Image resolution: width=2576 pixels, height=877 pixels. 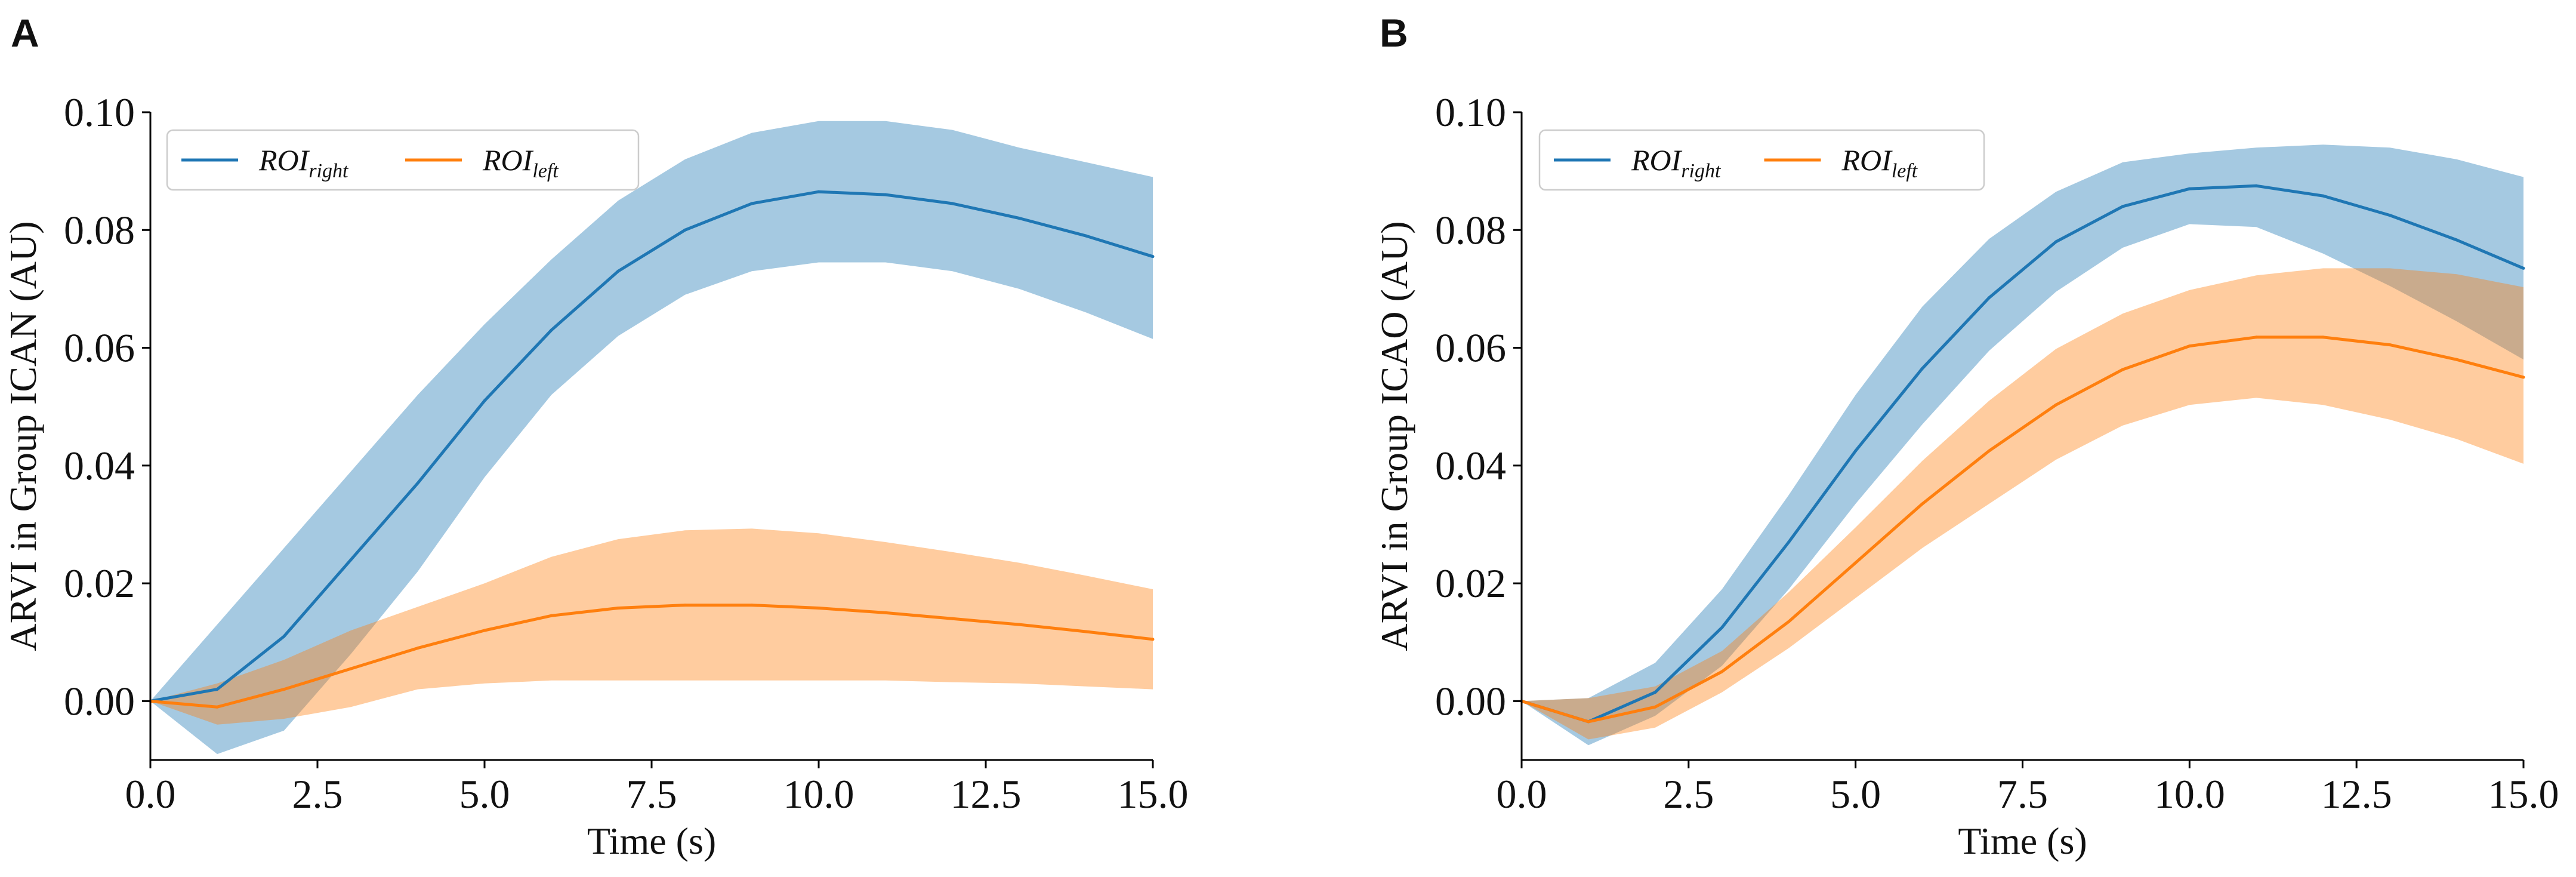 What do you see at coordinates (1471, 583) in the screenshot?
I see `y-tick-label: 0.02` at bounding box center [1471, 583].